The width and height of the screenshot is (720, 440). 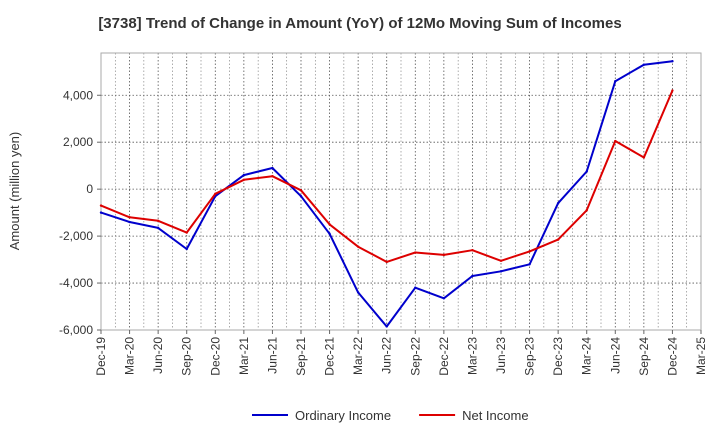 I want to click on x-tick-label: Dec-19, so click(x=101, y=356).